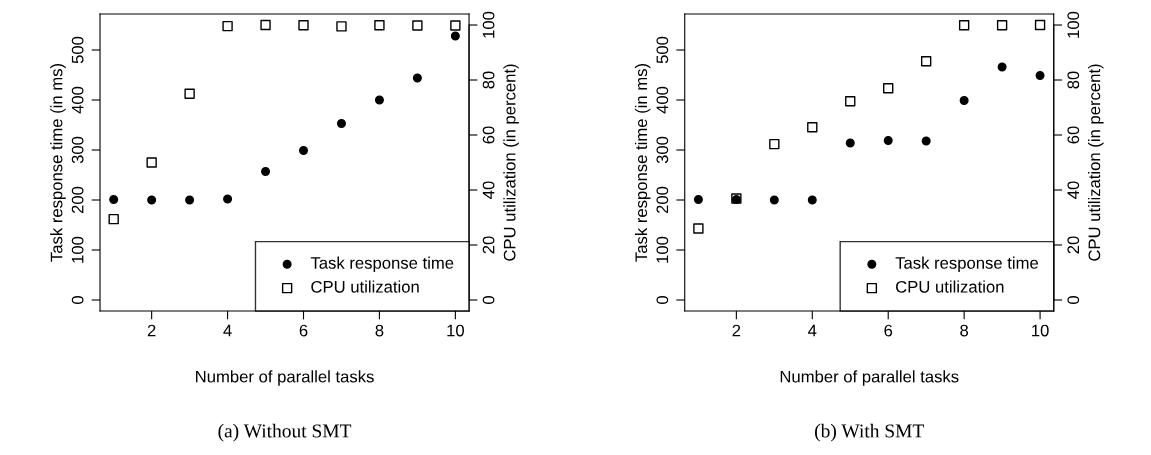 This screenshot has width=1151, height=455. Describe the element at coordinates (869, 432) in the screenshot. I see `text: (b) With SMT` at that location.